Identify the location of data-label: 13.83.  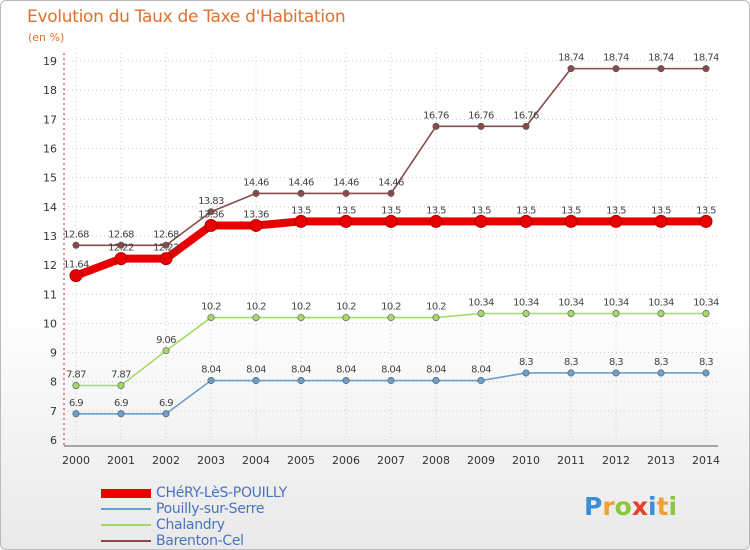
(211, 201).